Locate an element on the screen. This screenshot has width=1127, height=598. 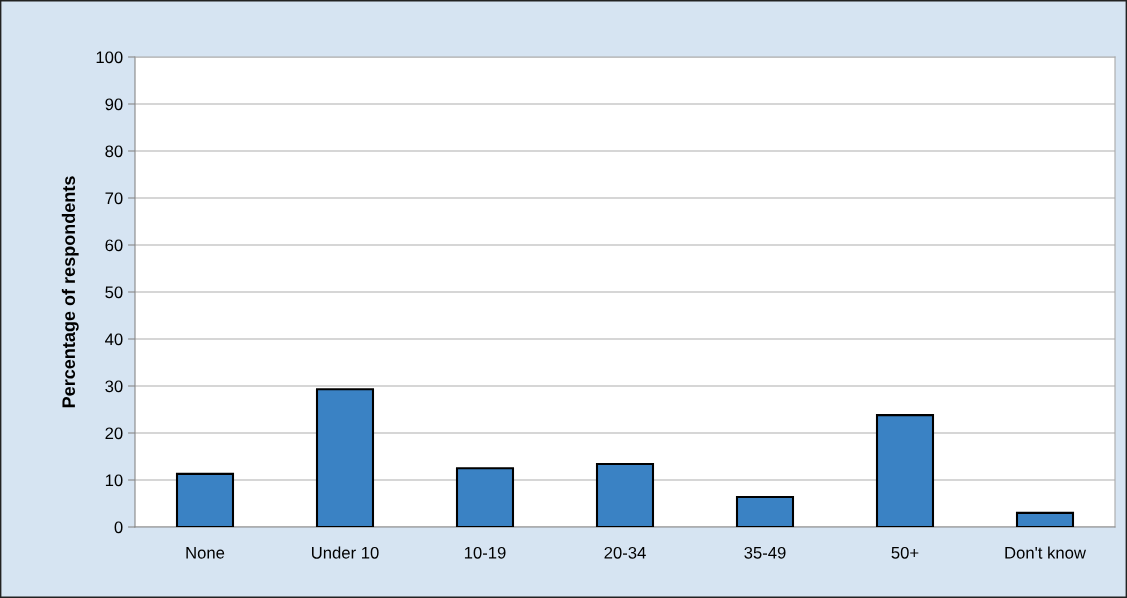
x-tick-label: None is located at coordinates (205, 553).